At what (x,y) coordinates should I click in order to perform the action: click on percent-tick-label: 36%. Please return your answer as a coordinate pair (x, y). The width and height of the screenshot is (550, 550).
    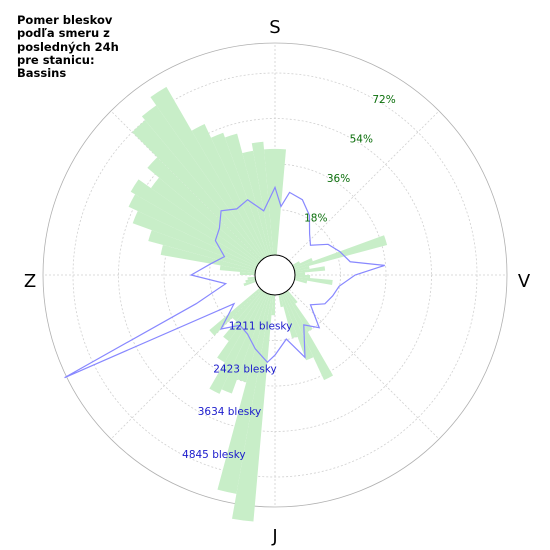
    Looking at the image, I should click on (338, 179).